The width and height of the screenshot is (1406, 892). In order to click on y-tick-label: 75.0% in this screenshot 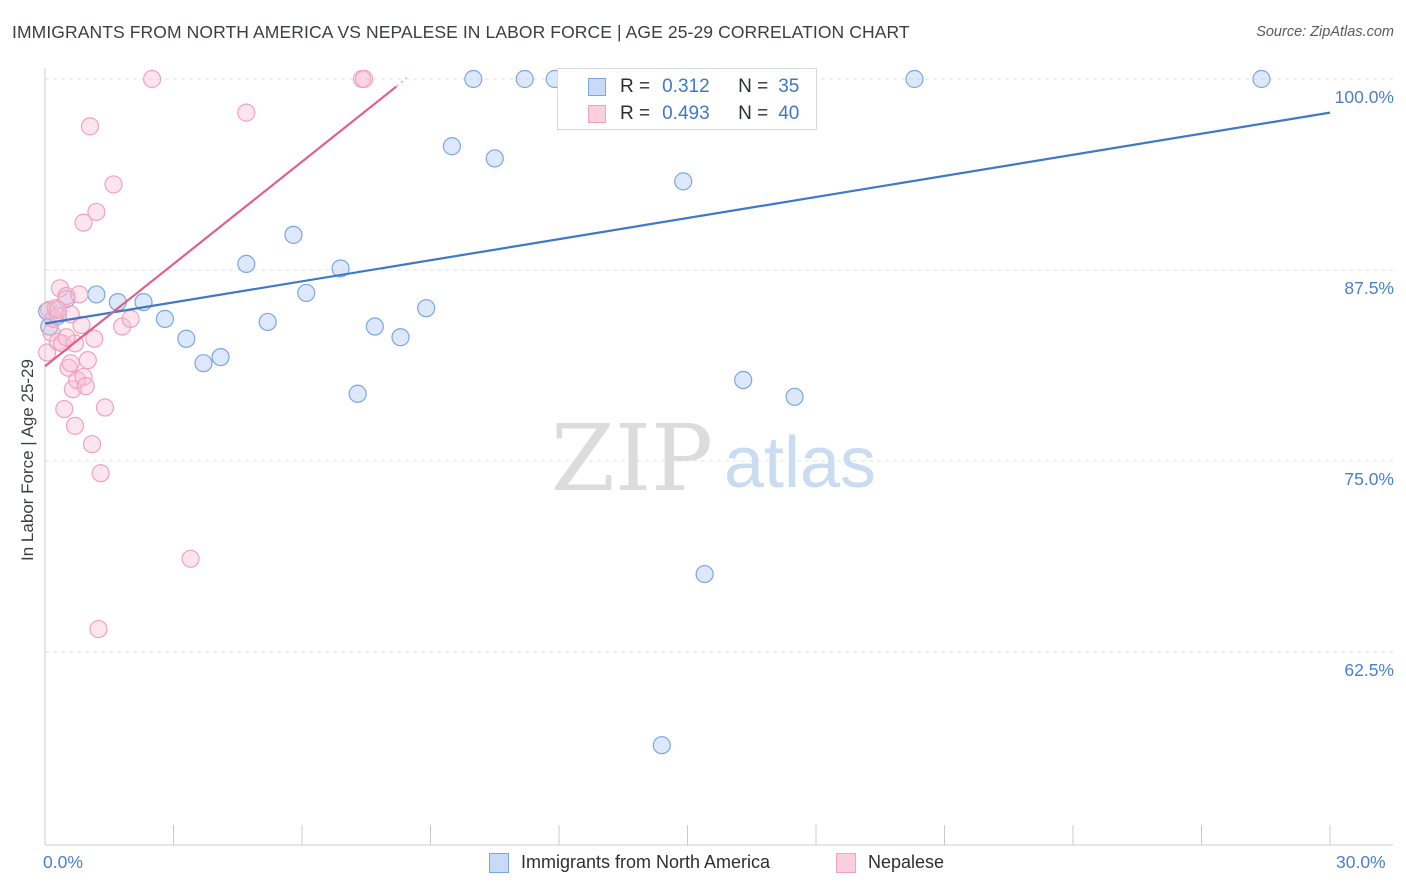, I will do `click(1369, 479)`.